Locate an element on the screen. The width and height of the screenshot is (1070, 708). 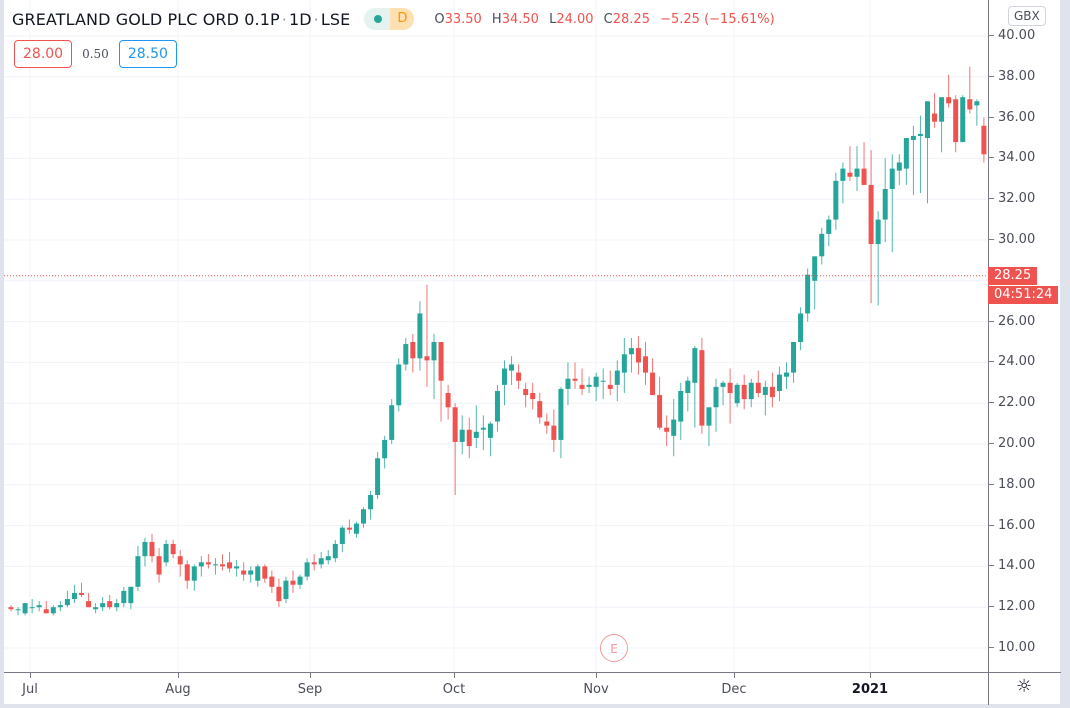
earnings-event-marker: E is located at coordinates (614, 648).